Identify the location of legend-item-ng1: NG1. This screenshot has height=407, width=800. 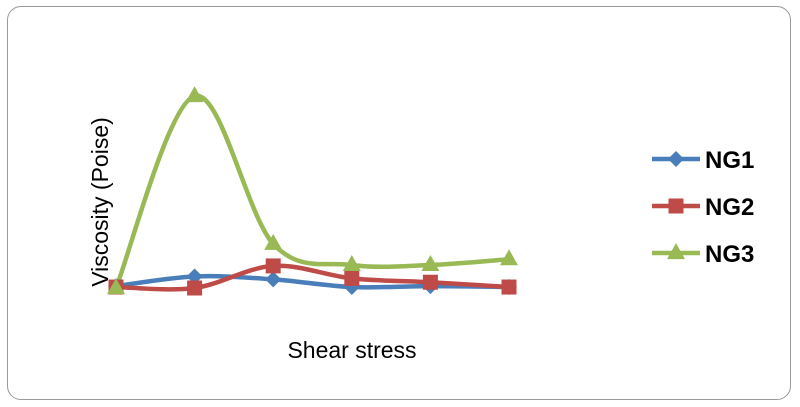
(703, 160).